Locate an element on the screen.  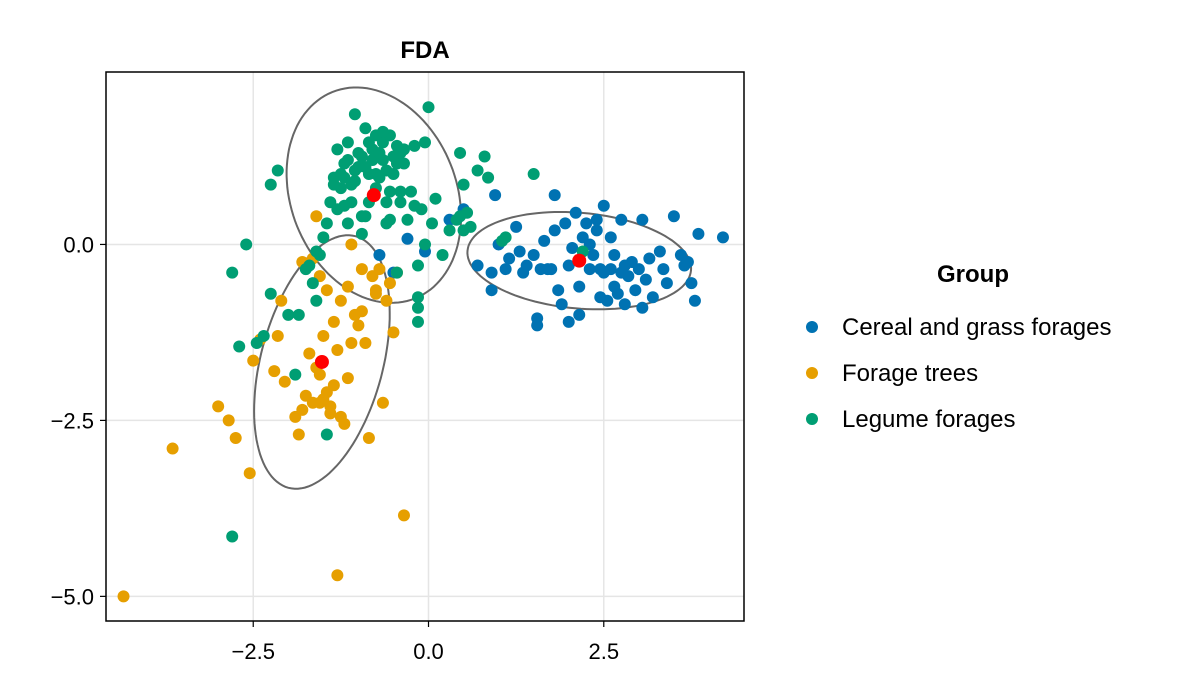
y-tick-label: −2.5 is located at coordinates (72, 420).